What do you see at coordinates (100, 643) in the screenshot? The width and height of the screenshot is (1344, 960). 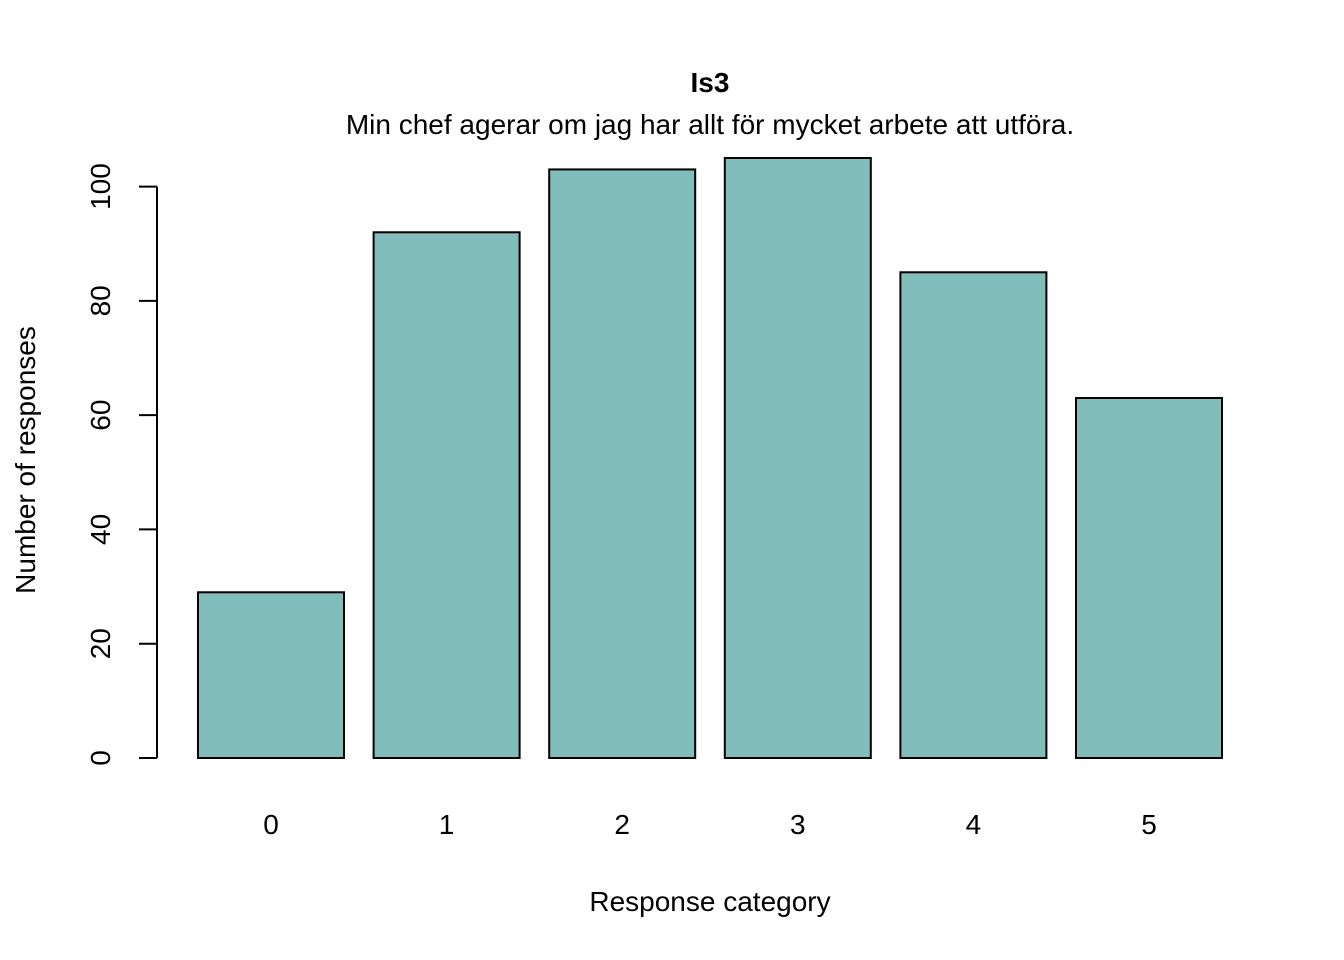 I see `y-tick-label: 20` at bounding box center [100, 643].